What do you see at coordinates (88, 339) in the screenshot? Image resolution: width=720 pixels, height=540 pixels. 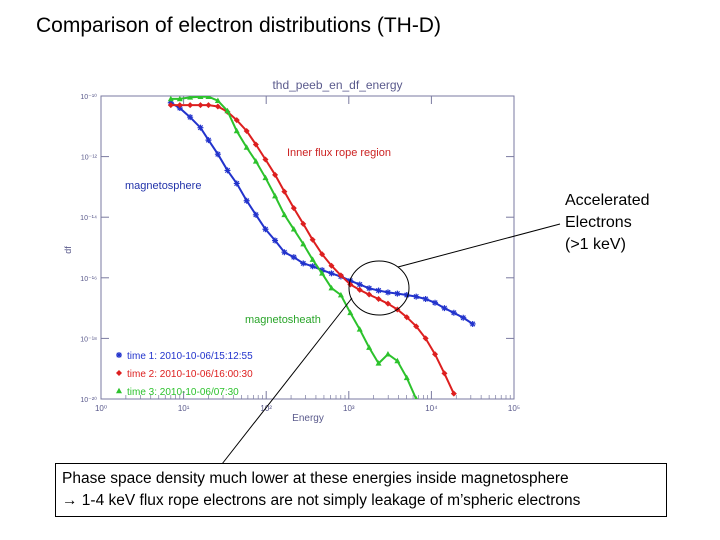 I see `y-tick-label: 10⁻¹⁸` at bounding box center [88, 339].